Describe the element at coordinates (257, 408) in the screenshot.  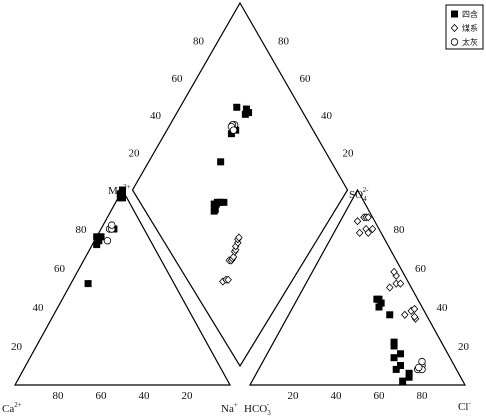
I see `hco3-label: HCO3-` at that location.